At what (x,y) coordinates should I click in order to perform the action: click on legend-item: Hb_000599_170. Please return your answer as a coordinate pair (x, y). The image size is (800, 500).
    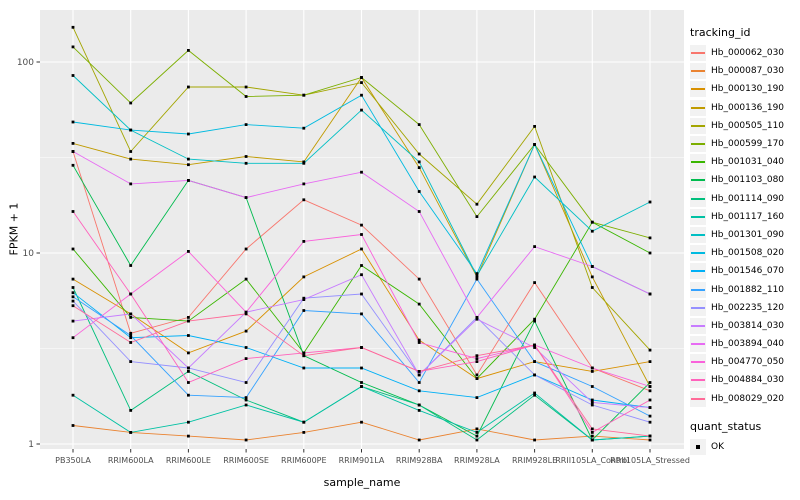
    Looking at the image, I should click on (744, 144).